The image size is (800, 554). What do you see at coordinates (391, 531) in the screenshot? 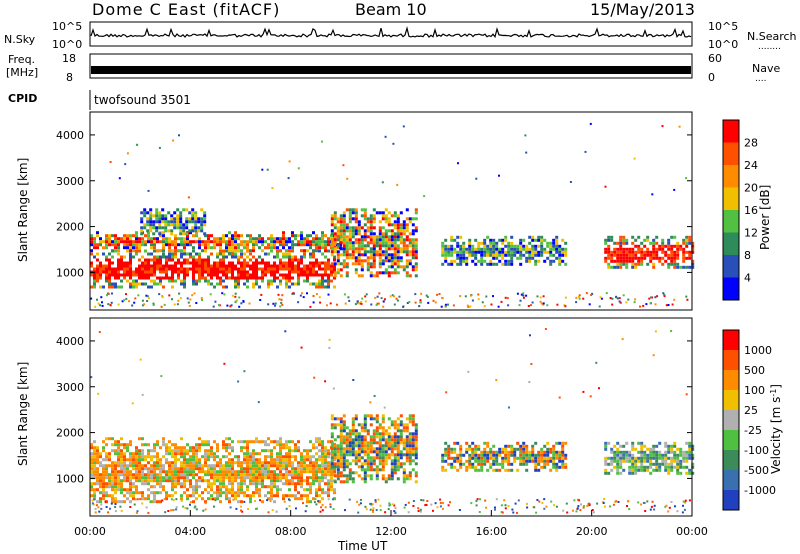
I see `x-tick-label: 12:00` at bounding box center [391, 531].